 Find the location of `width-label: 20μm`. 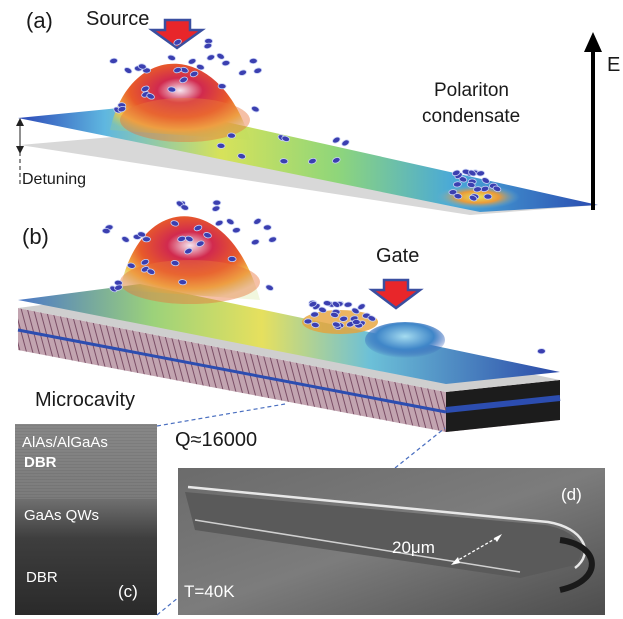

width-label: 20μm is located at coordinates (413, 547).